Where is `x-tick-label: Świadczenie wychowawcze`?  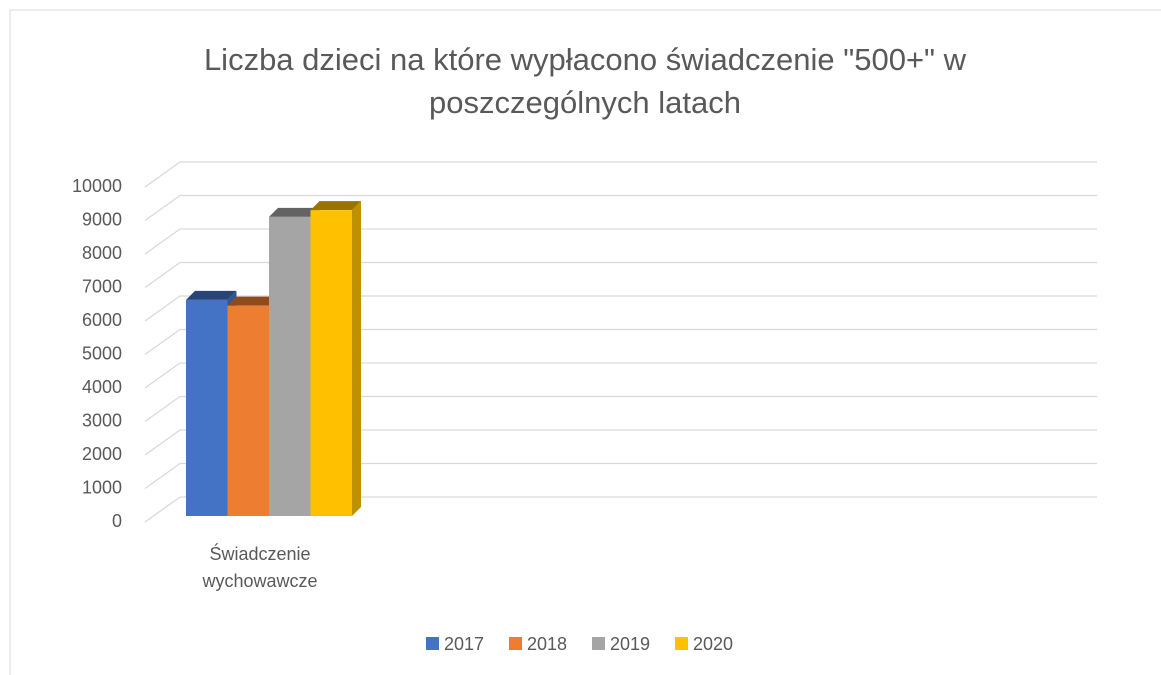 x-tick-label: Świadczenie wychowawcze is located at coordinates (260, 567).